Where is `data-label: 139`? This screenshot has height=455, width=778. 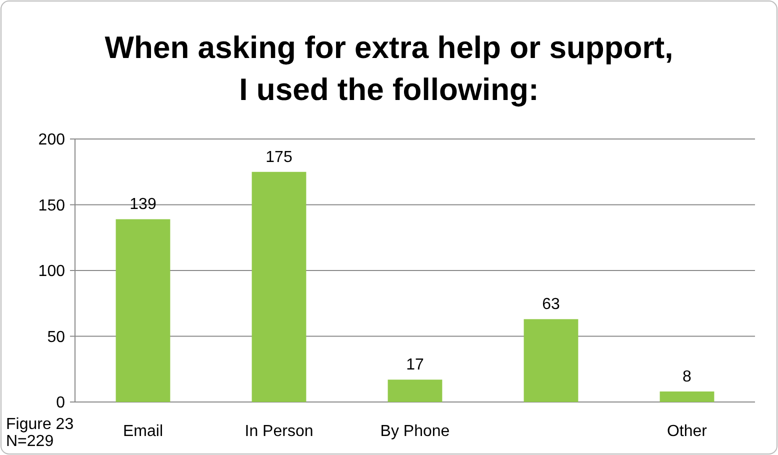
data-label: 139 is located at coordinates (143, 205).